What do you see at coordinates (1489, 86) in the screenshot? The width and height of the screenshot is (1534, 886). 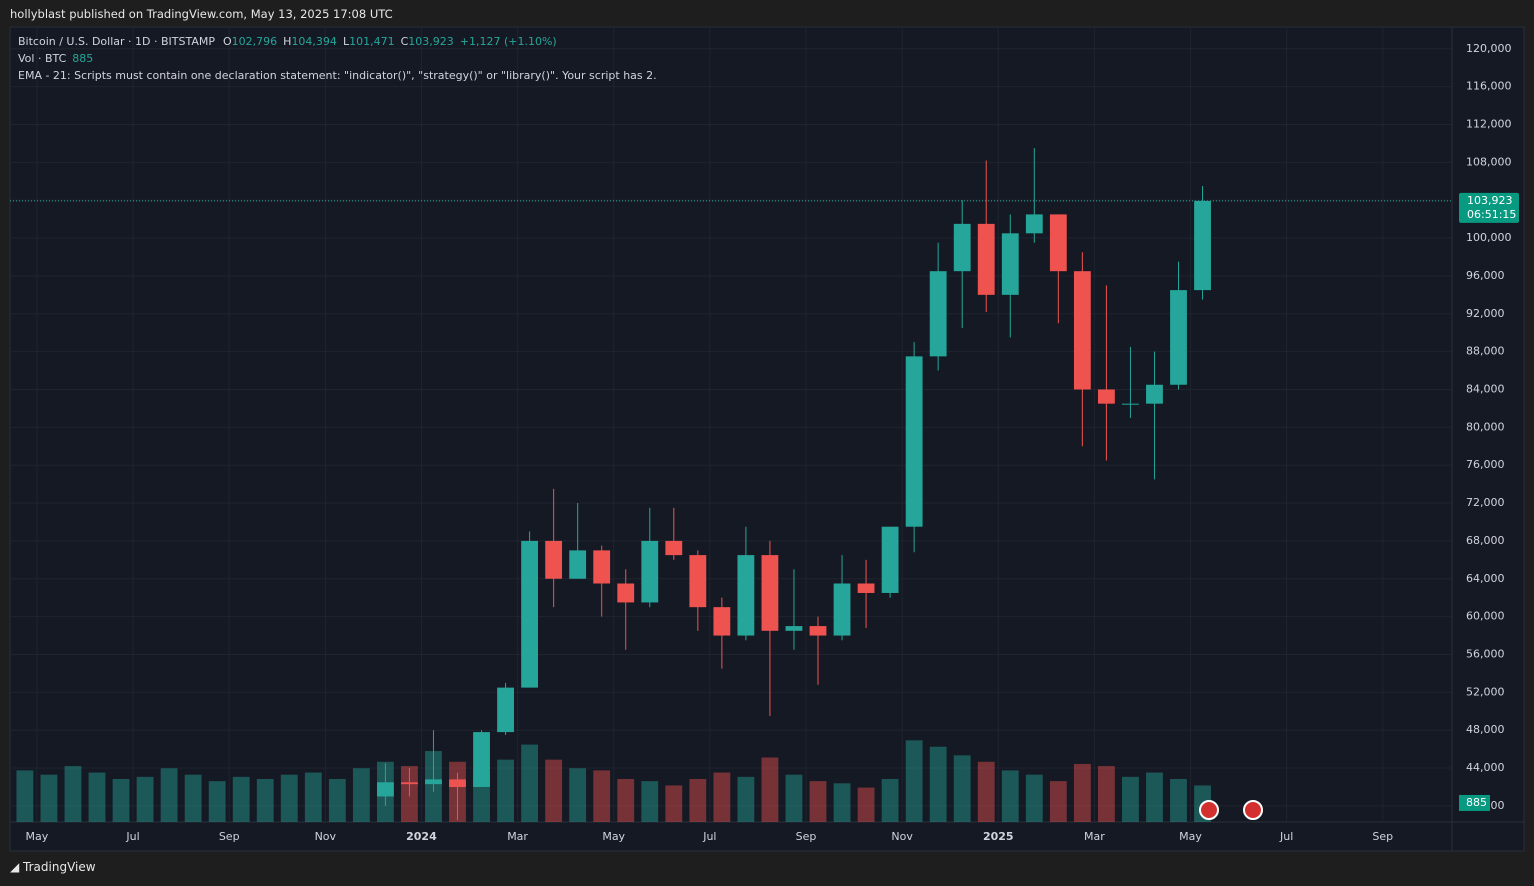 I see `y-tick-label: 116,000` at bounding box center [1489, 86].